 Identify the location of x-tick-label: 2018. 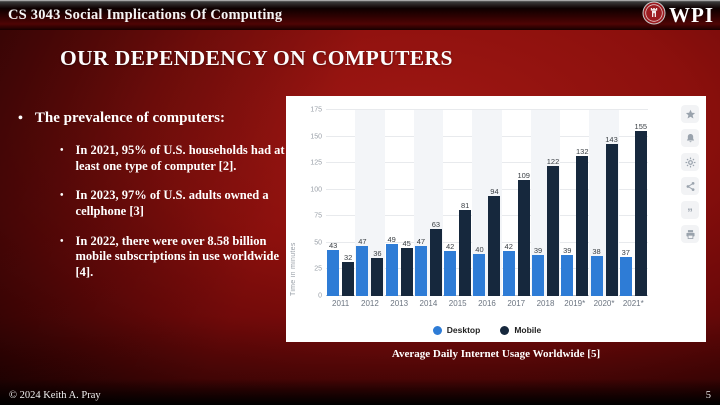
(545, 303).